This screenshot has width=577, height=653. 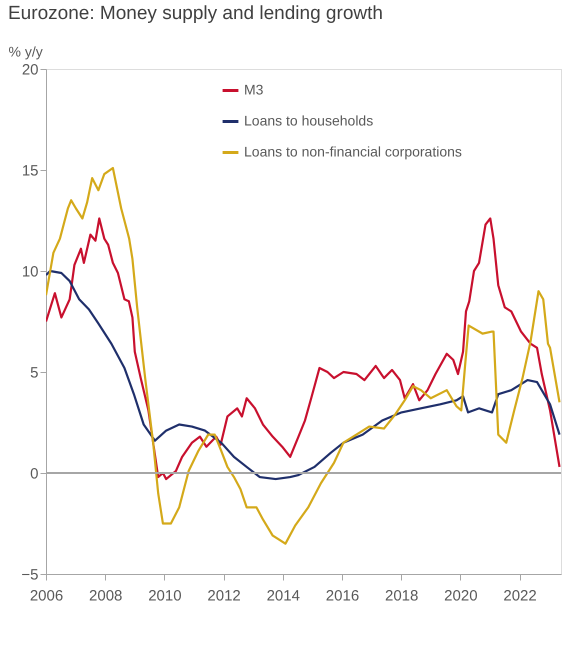 What do you see at coordinates (34, 373) in the screenshot?
I see `y-tick-label: 5` at bounding box center [34, 373].